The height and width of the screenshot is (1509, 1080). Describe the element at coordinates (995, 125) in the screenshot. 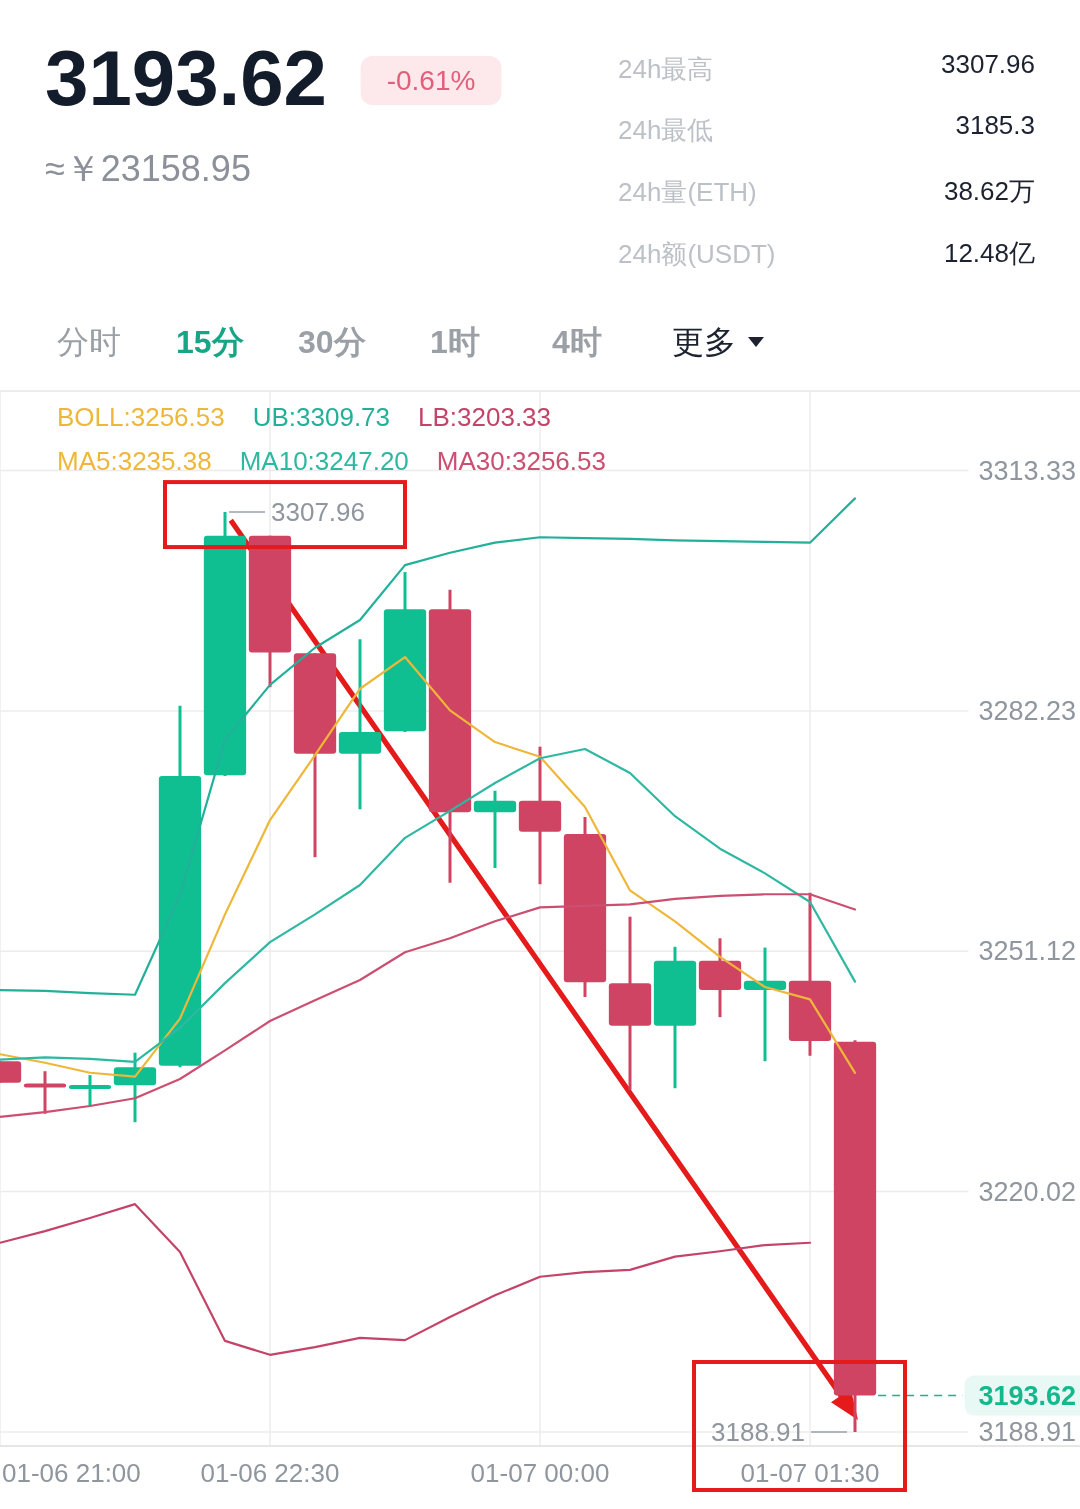

I see `text: 3185.3` at that location.